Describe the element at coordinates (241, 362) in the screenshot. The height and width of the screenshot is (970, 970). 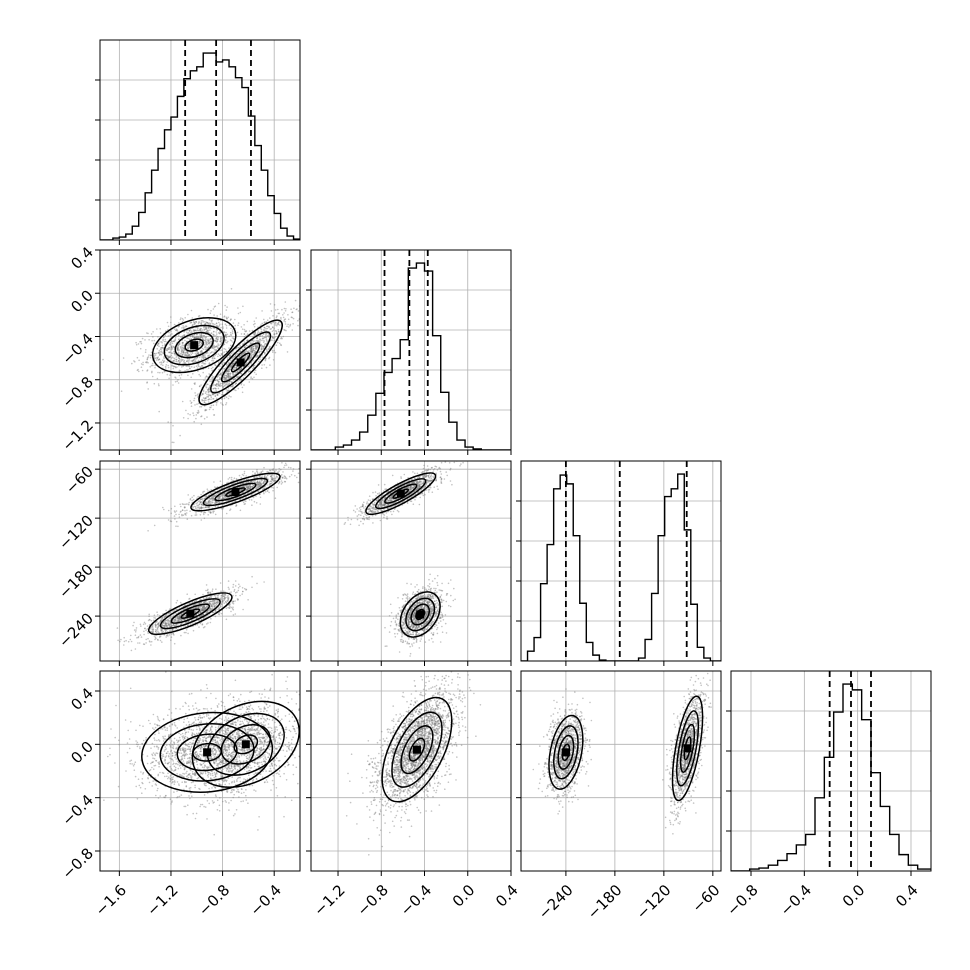
I see `contour-level` at that location.